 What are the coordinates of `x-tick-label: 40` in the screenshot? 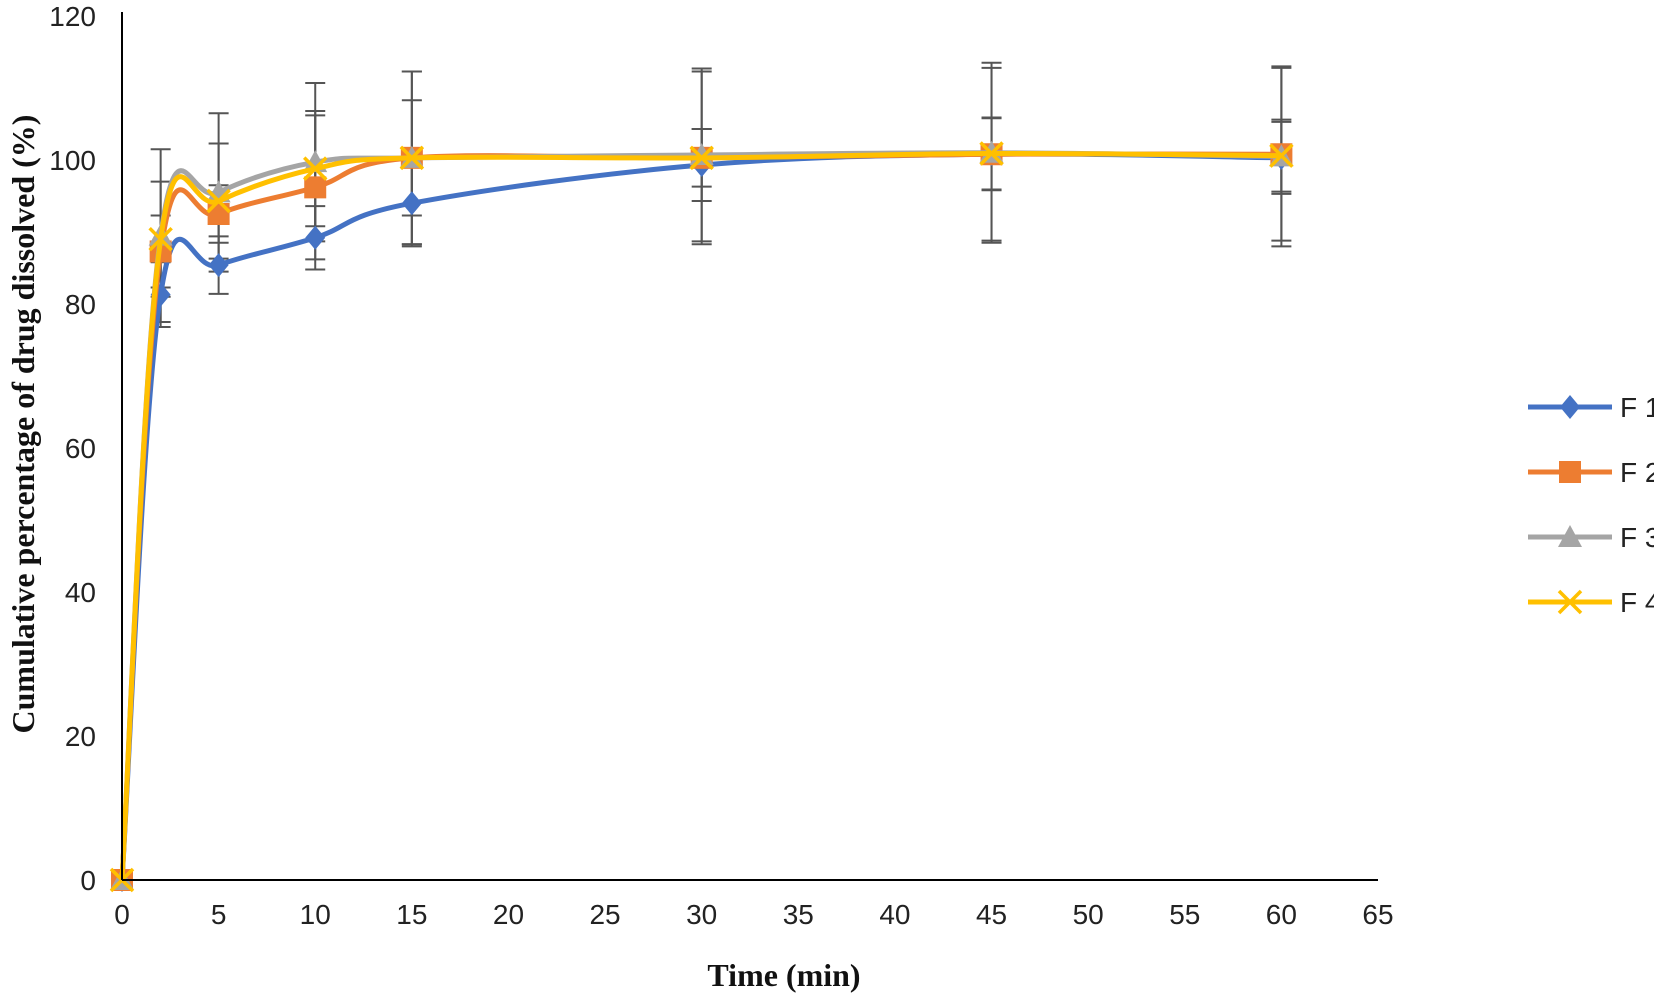 It's located at (894, 914).